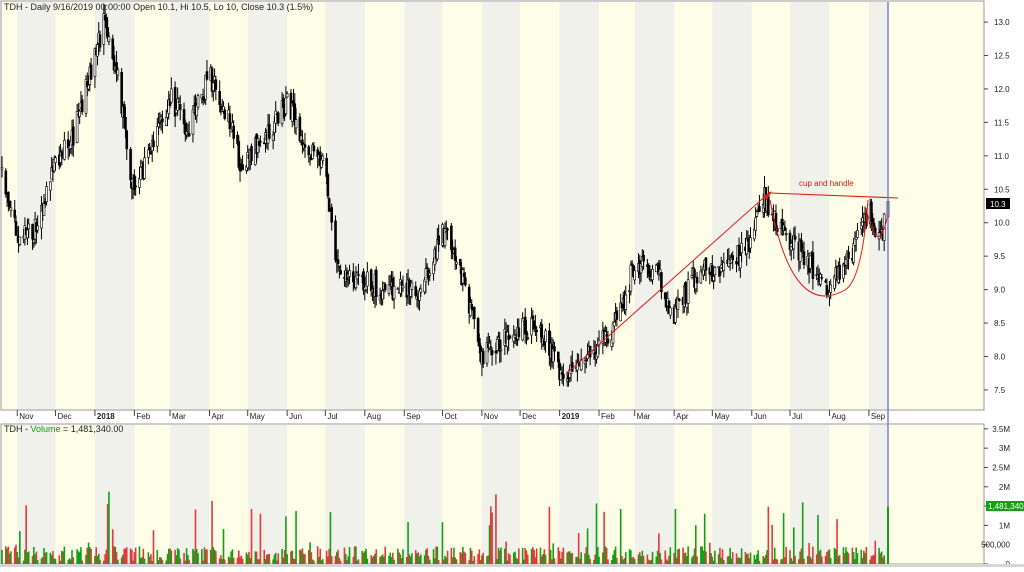 The height and width of the screenshot is (572, 1024). What do you see at coordinates (834, 195) in the screenshot?
I see `cup-rim-line` at bounding box center [834, 195].